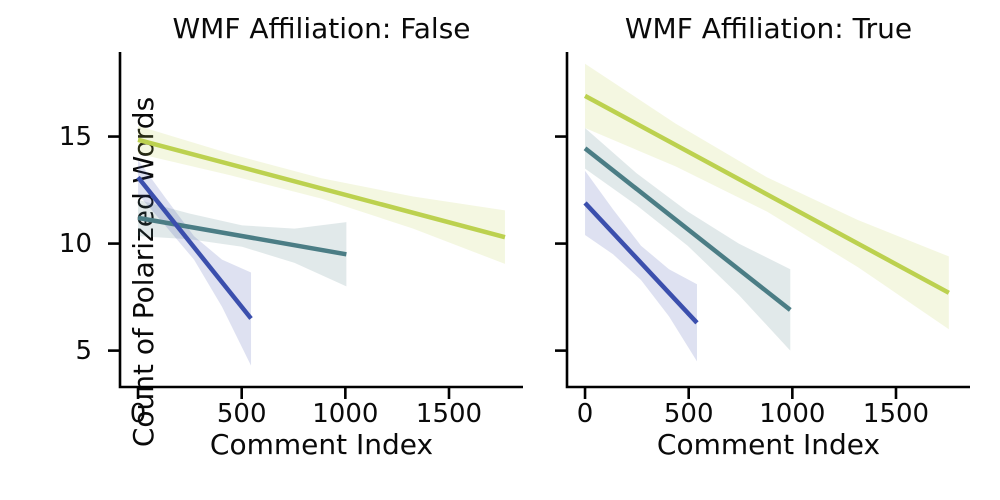 This screenshot has width=1000, height=500. I want to click on confidence-band-navy, so click(195, 263).